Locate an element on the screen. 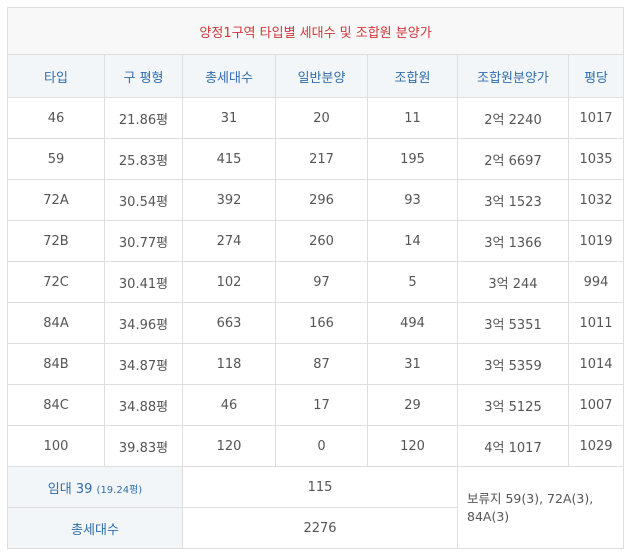  header-total-units: 총세대수 is located at coordinates (229, 76).